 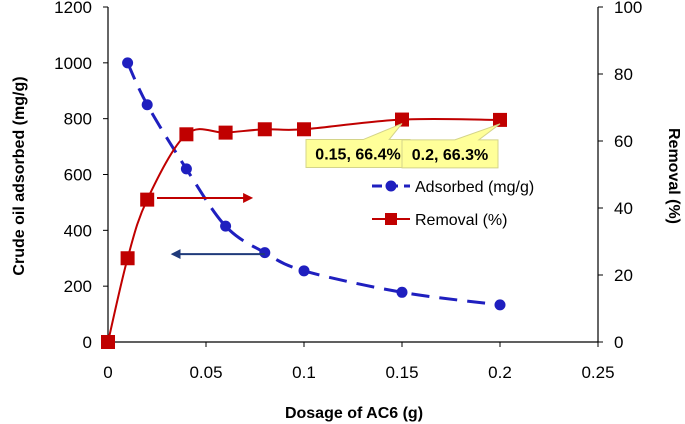 I want to click on x-tick-label: 0.2, so click(x=500, y=372).